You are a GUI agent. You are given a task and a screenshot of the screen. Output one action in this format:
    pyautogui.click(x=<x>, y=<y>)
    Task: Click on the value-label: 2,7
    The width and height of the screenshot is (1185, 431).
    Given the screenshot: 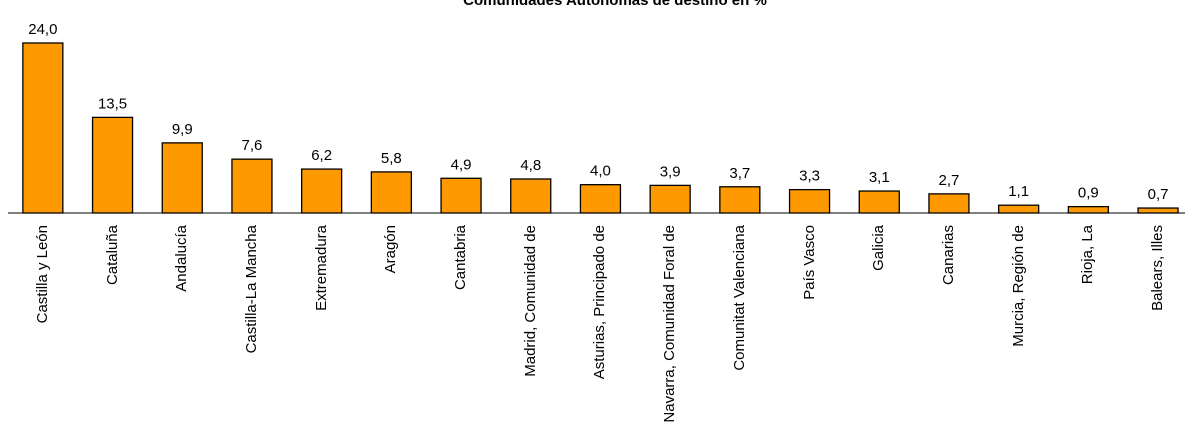 What is the action you would take?
    pyautogui.click(x=949, y=180)
    